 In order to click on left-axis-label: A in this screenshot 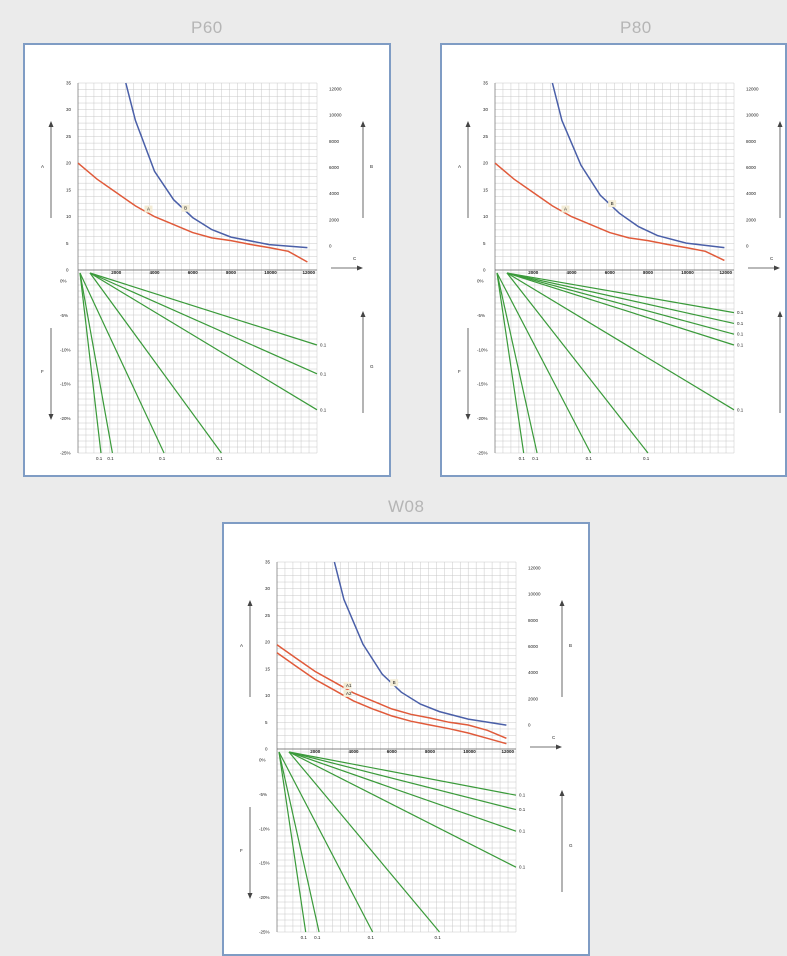, I will do `click(459, 166)`.